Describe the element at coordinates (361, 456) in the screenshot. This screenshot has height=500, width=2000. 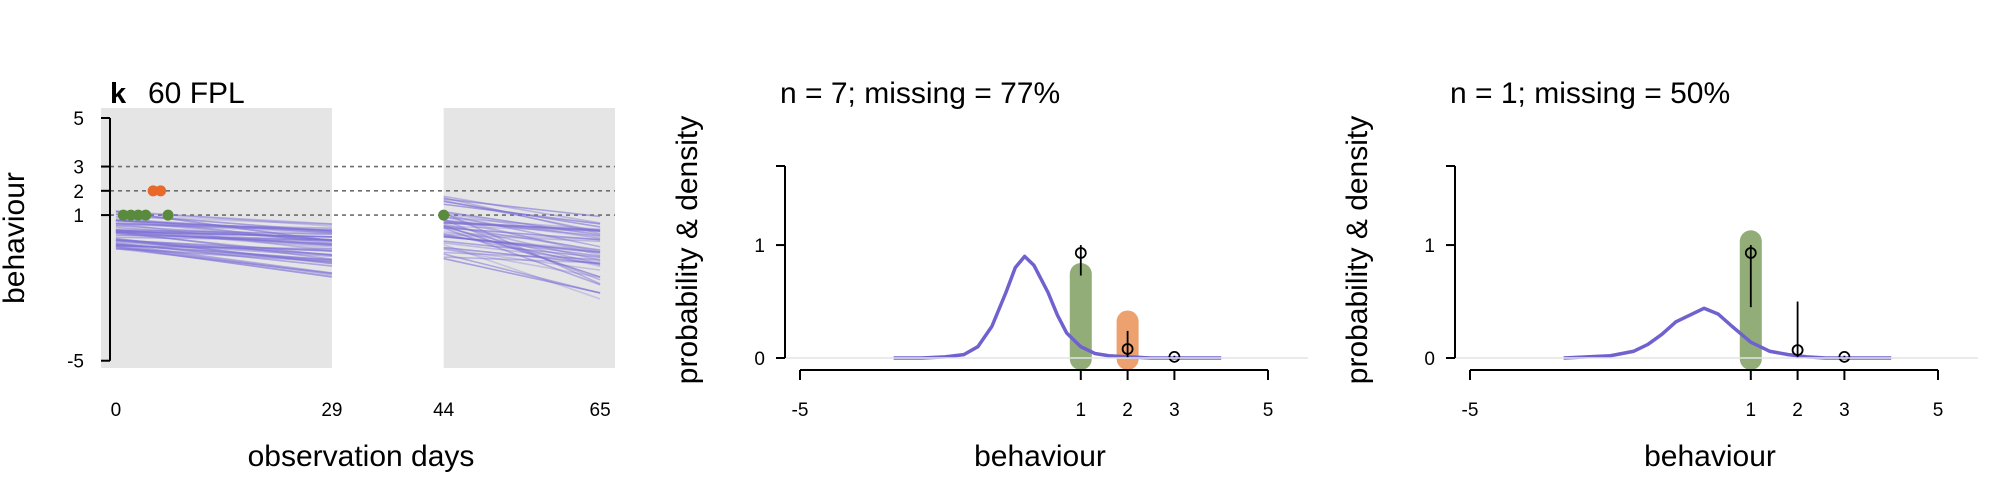
I see `x-axis-label: observation days` at that location.